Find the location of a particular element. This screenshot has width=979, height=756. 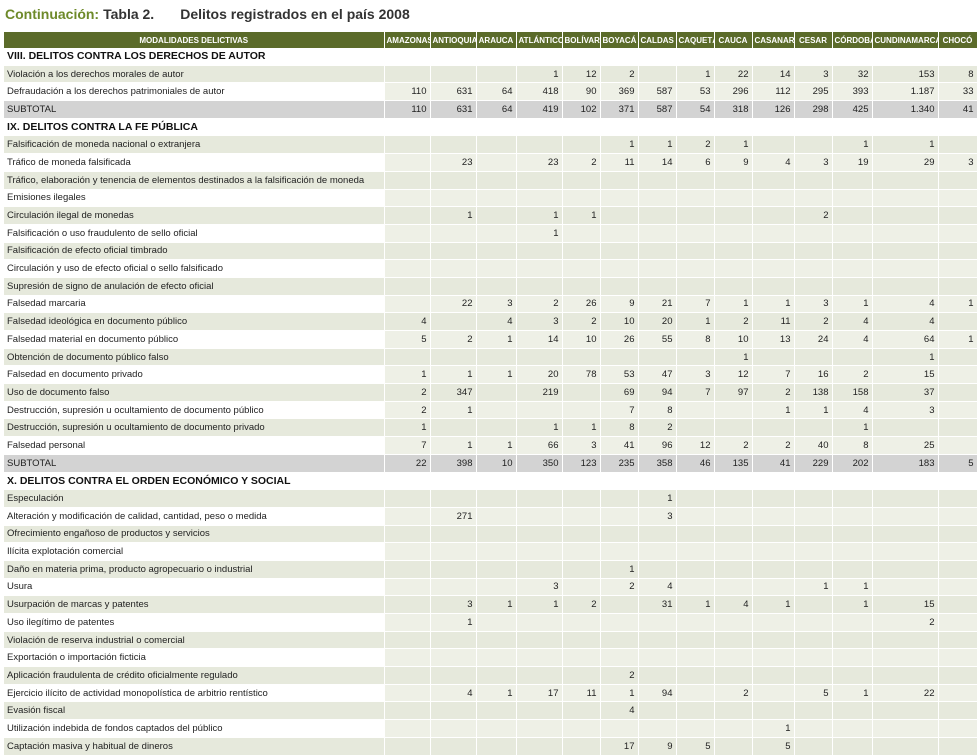

cell-value: 11 is located at coordinates (619, 162).